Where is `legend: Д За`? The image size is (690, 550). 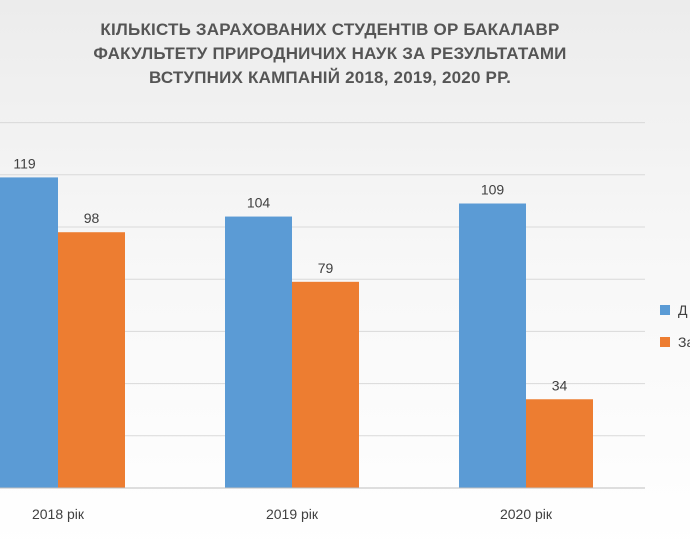 legend: Д За is located at coordinates (675, 326).